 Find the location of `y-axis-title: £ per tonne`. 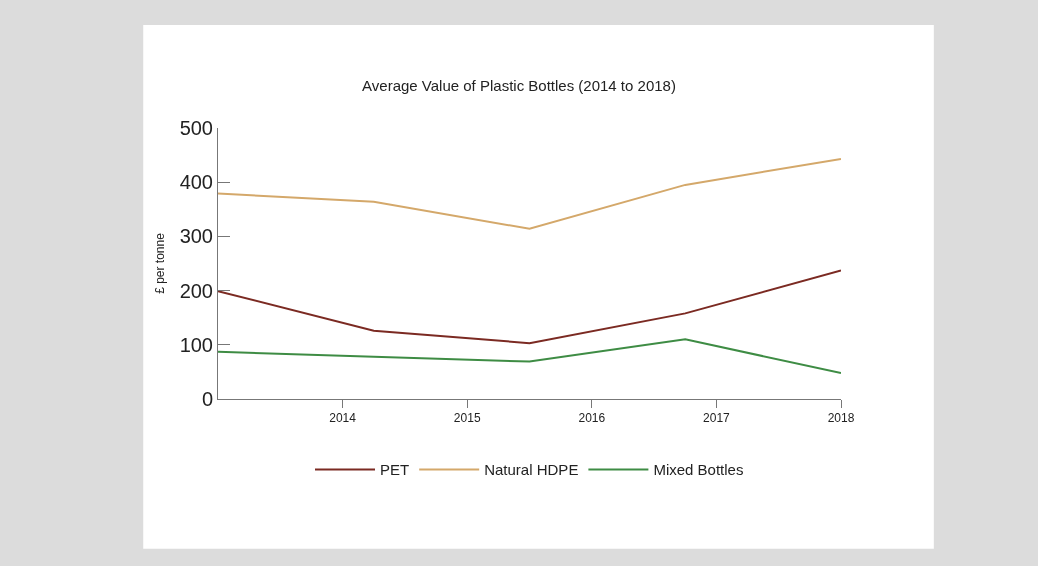

y-axis-title: £ per tonne is located at coordinates (159, 263).